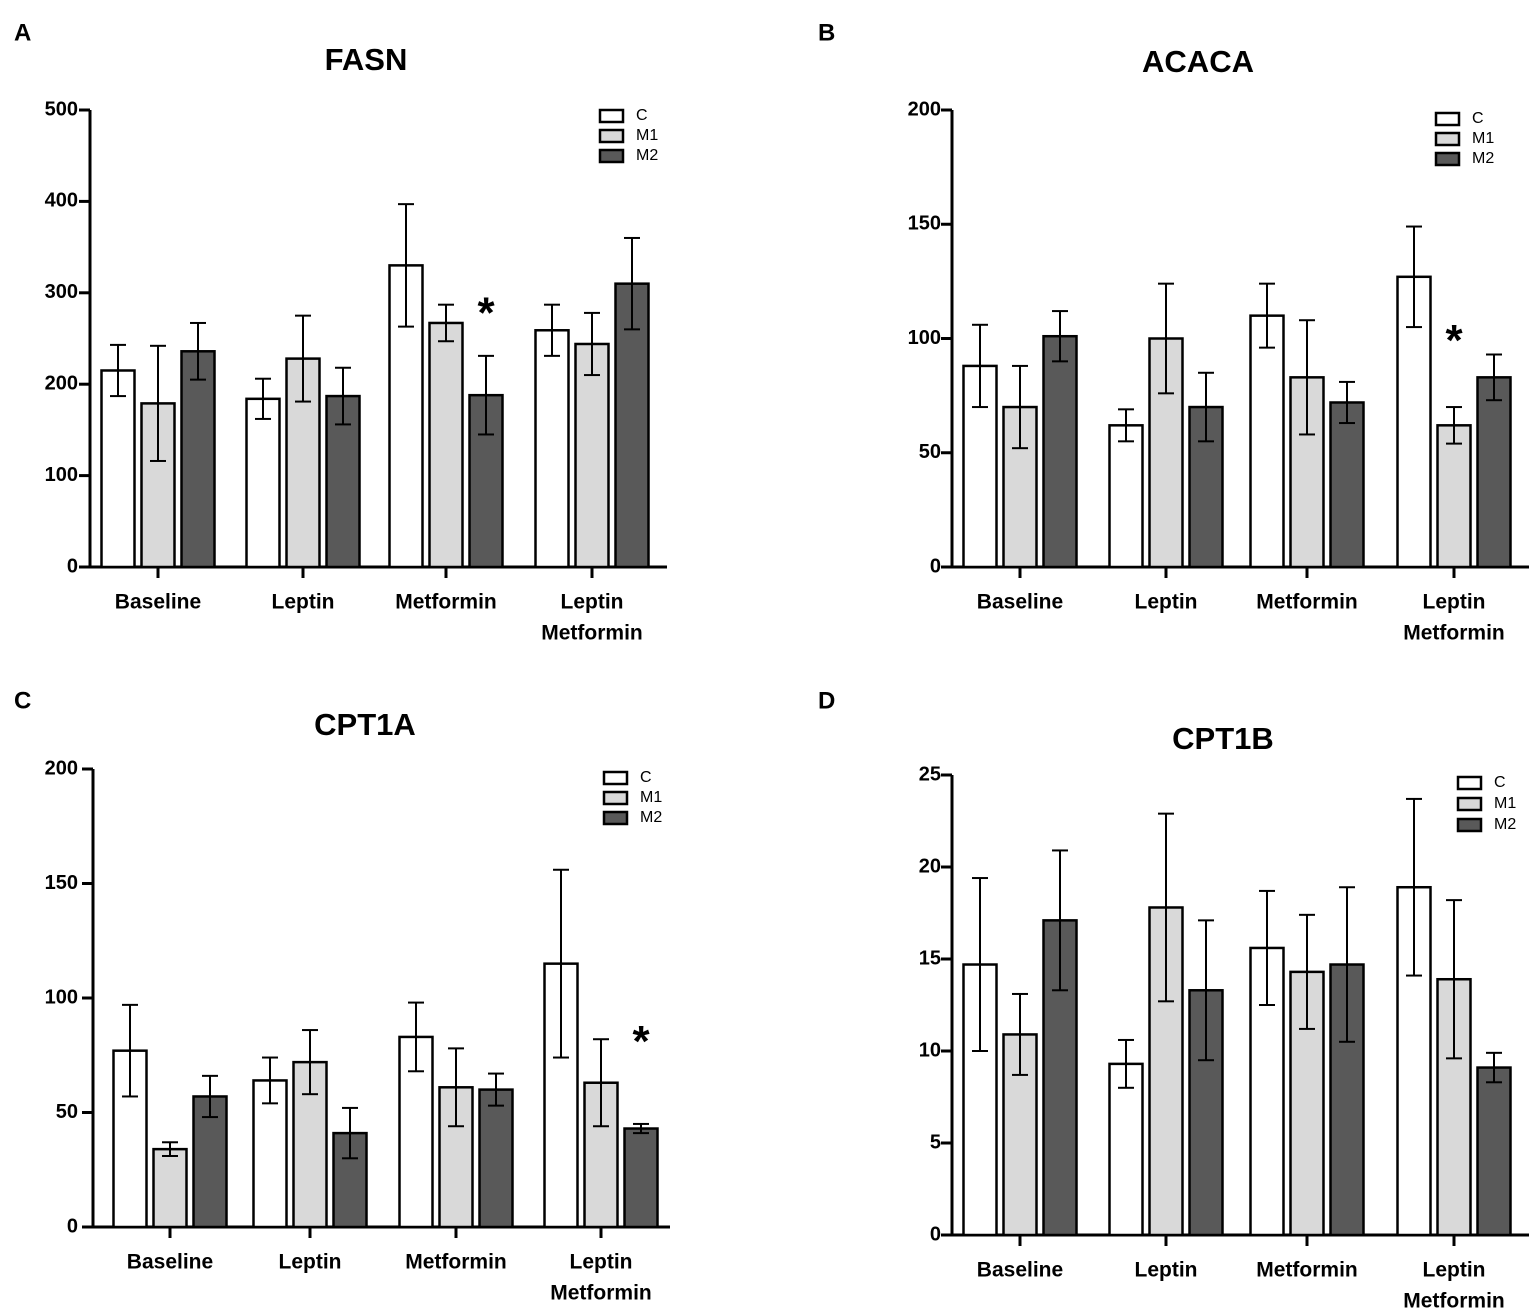 Image resolution: width=1535 pixels, height=1308 pixels. Describe the element at coordinates (1223, 738) in the screenshot. I see `chart-title: CPT1B` at that location.